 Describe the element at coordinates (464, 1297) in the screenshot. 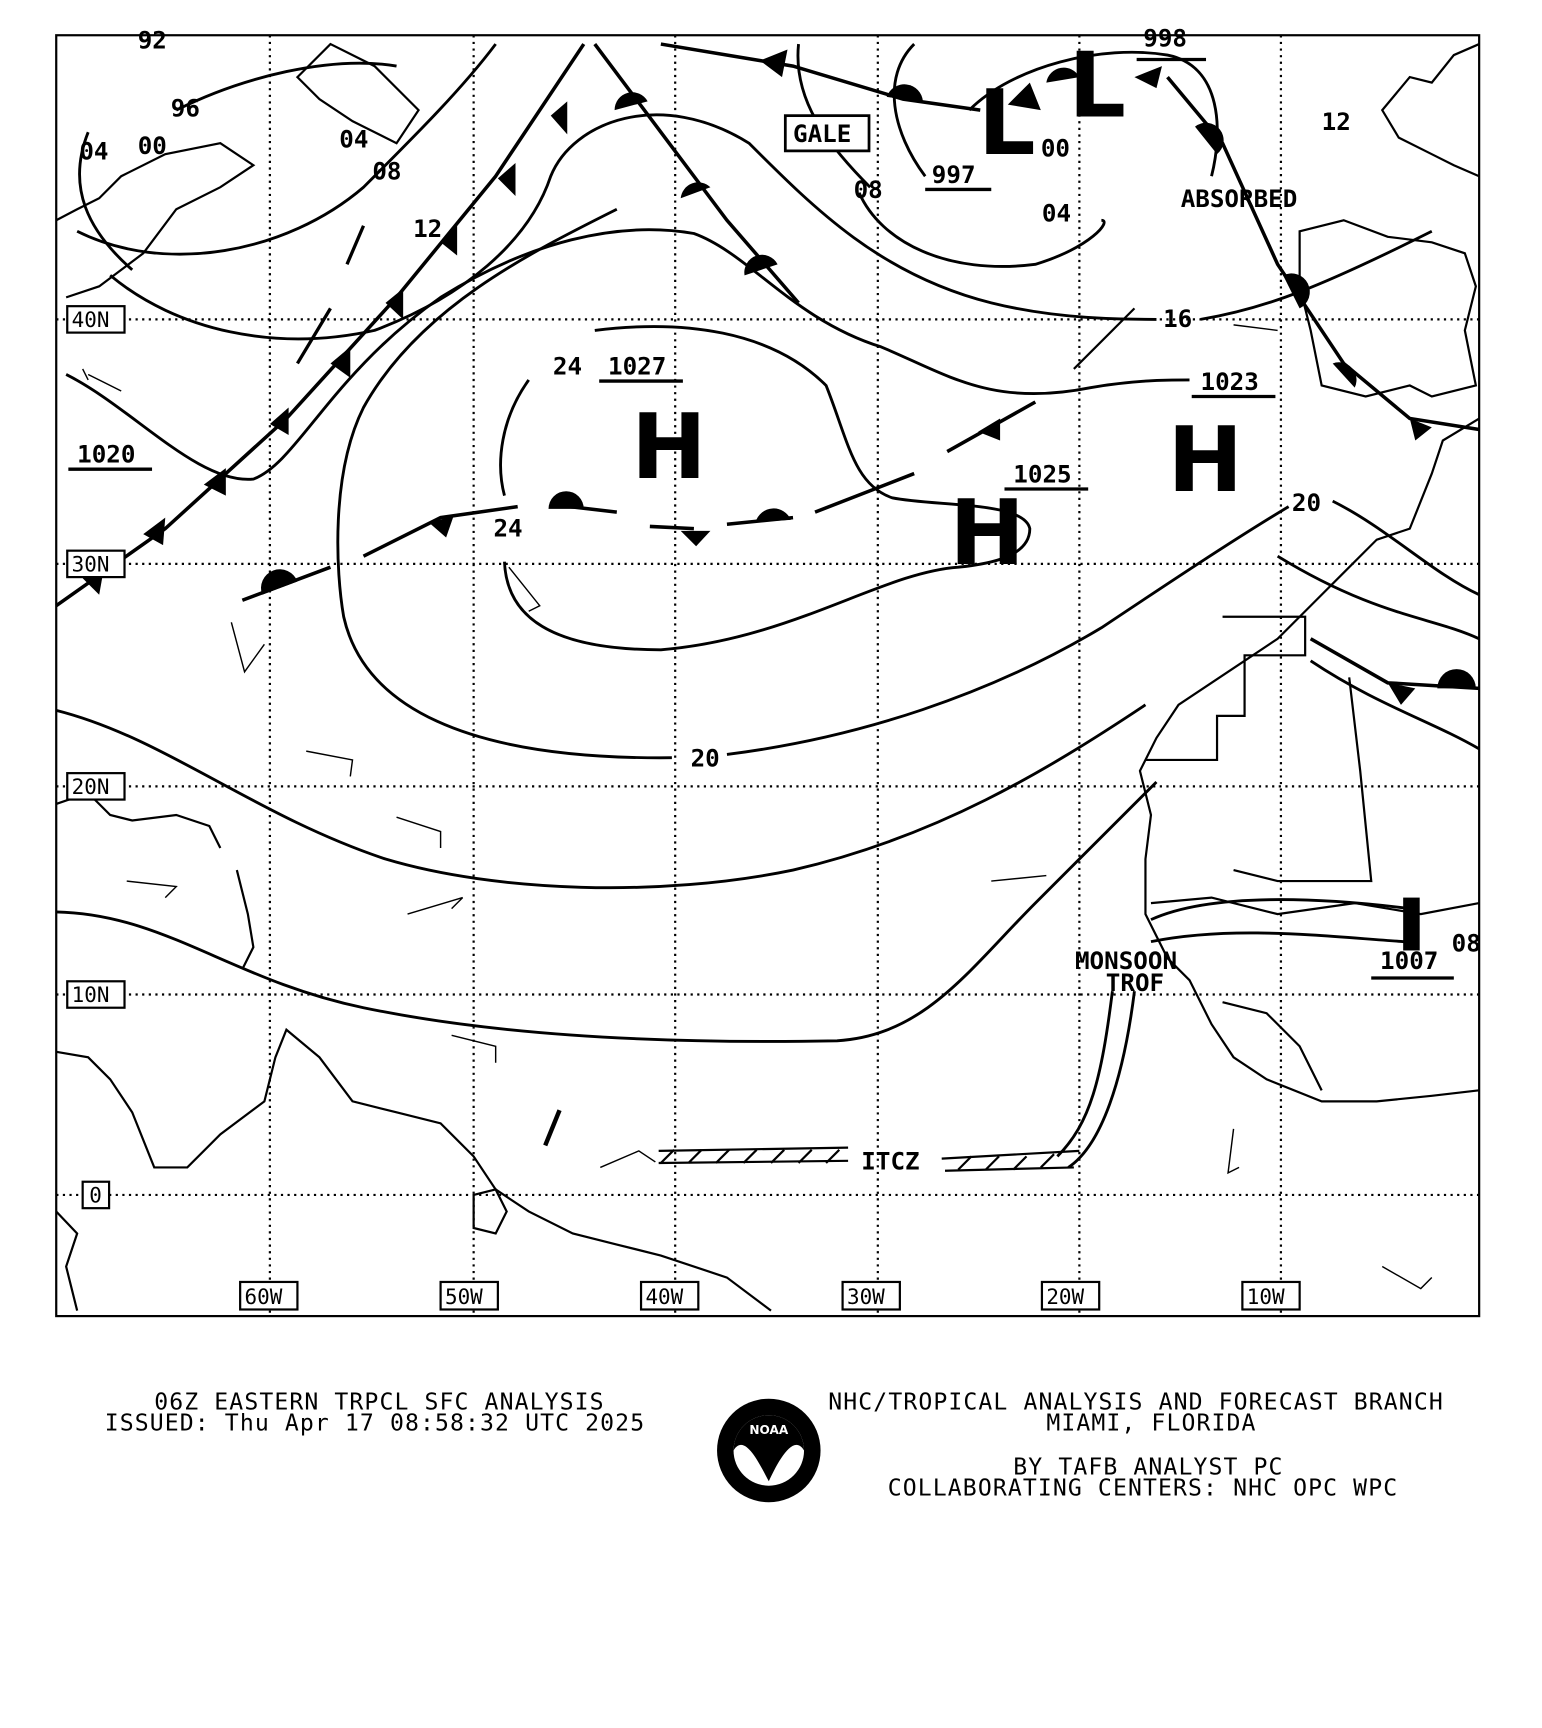

I see `lon-label: 50W` at that location.